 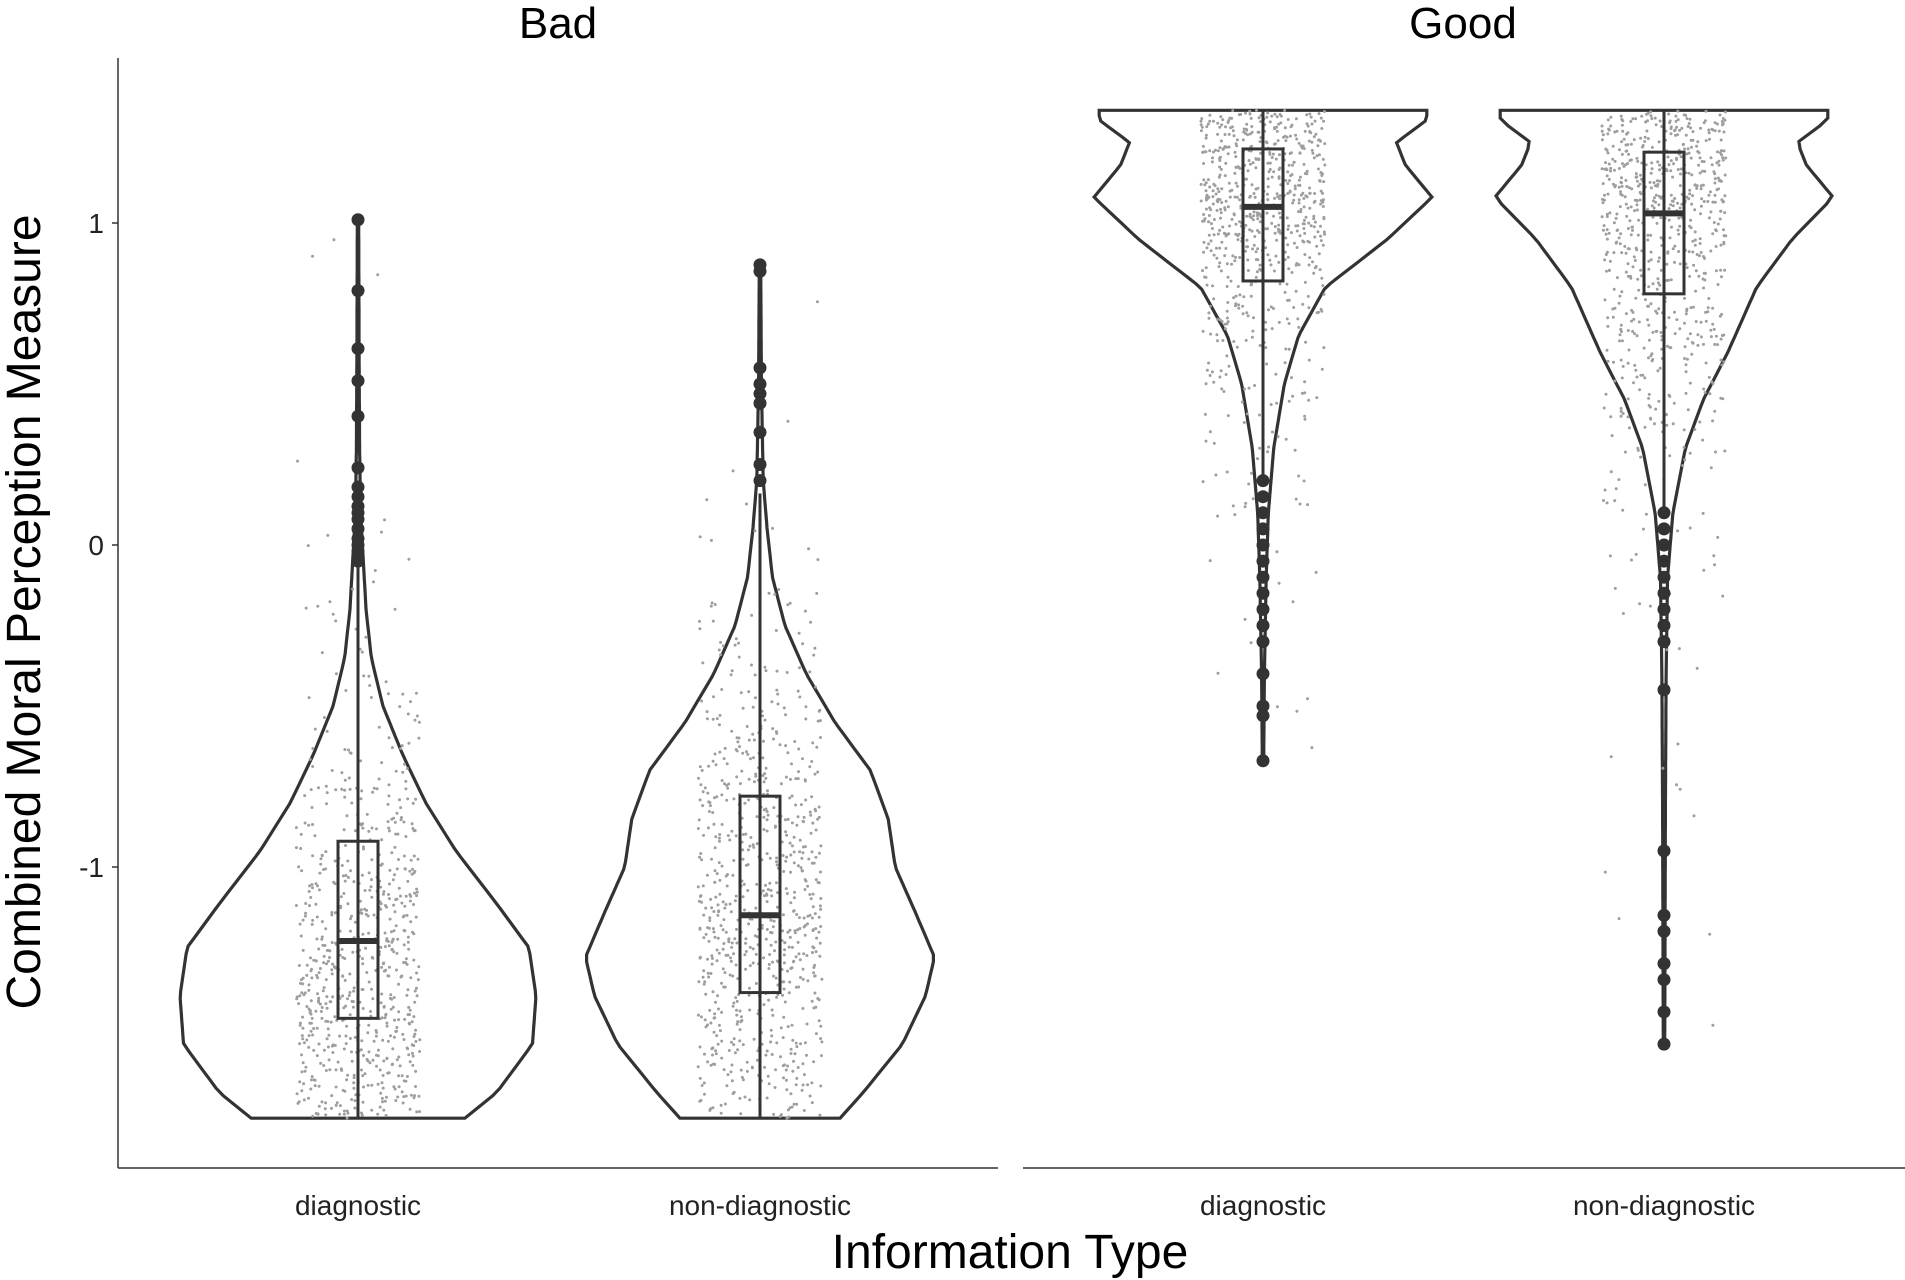 I want to click on x-tick-label-bad-diagnostic: diagnostic, so click(x=358, y=1205).